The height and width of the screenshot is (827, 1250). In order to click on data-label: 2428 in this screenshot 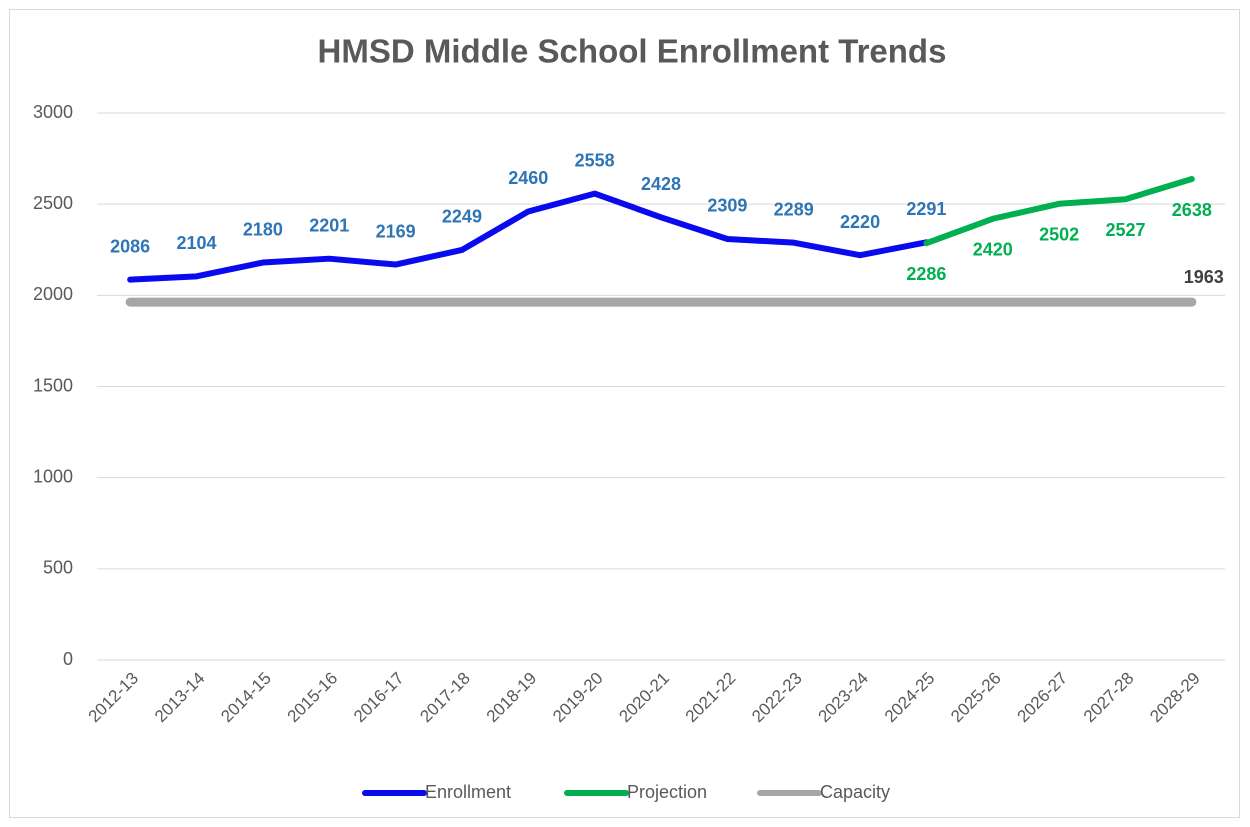, I will do `click(661, 184)`.